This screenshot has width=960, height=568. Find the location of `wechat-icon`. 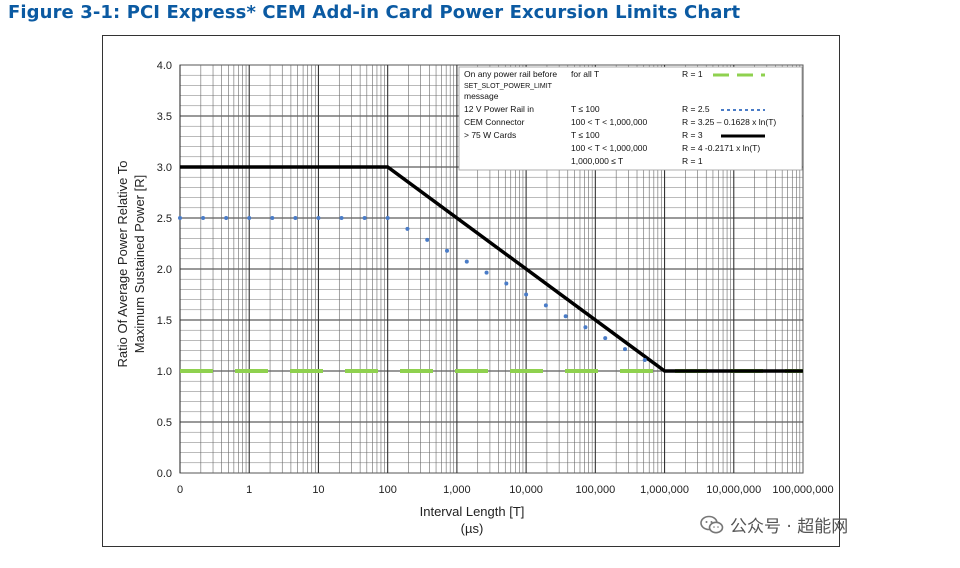

wechat-icon is located at coordinates (712, 524).